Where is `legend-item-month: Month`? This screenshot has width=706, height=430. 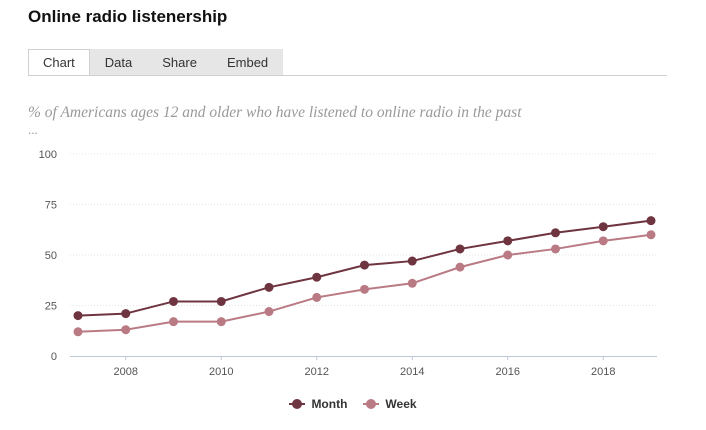 legend-item-month: Month is located at coordinates (318, 404).